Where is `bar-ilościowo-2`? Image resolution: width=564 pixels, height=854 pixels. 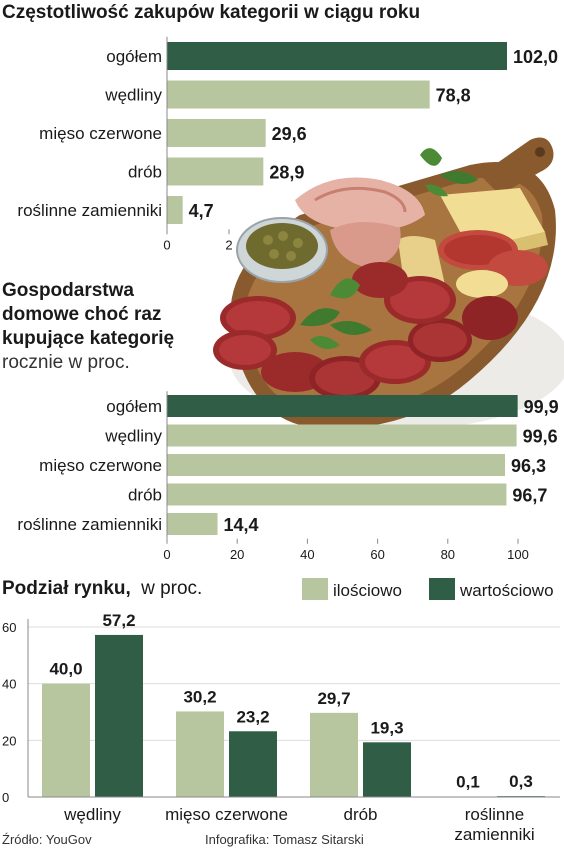
bar-ilościowo-2 is located at coordinates (334, 754).